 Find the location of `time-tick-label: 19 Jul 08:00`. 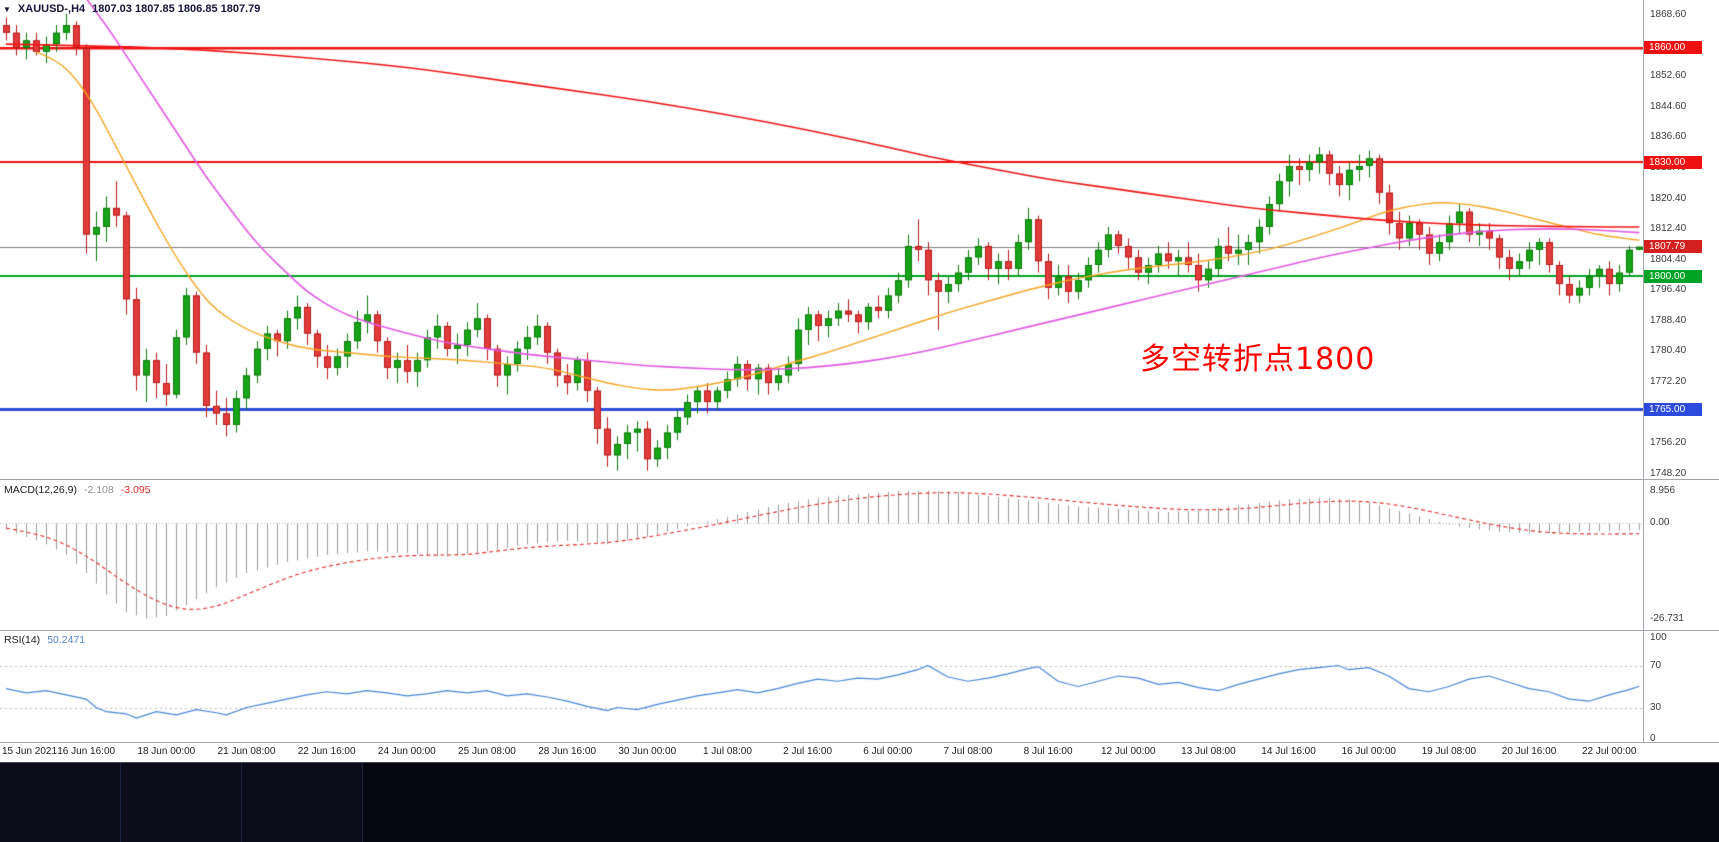

time-tick-label: 19 Jul 08:00 is located at coordinates (1449, 751).